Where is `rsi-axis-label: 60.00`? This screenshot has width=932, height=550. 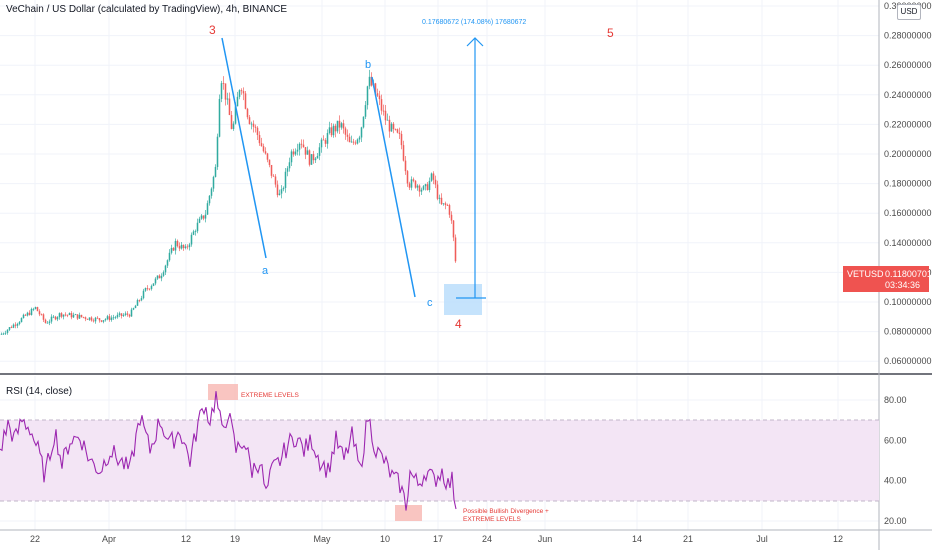
rsi-axis-label: 60.00 is located at coordinates (895, 440).